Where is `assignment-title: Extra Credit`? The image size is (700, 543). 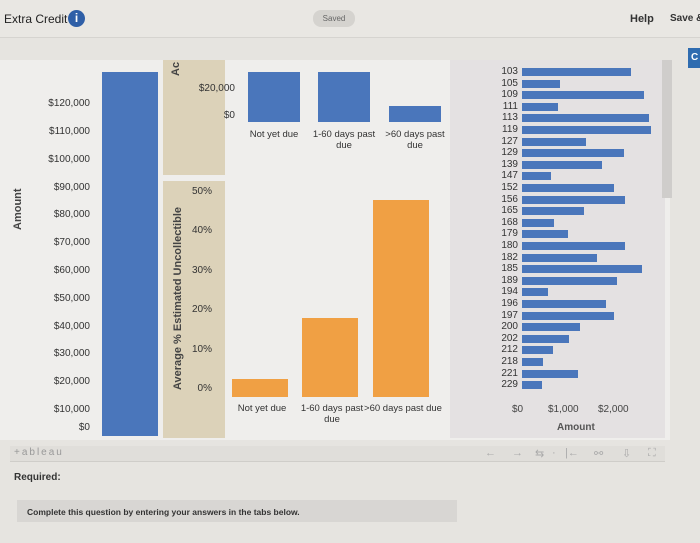
assignment-title: Extra Credit is located at coordinates (36, 19).